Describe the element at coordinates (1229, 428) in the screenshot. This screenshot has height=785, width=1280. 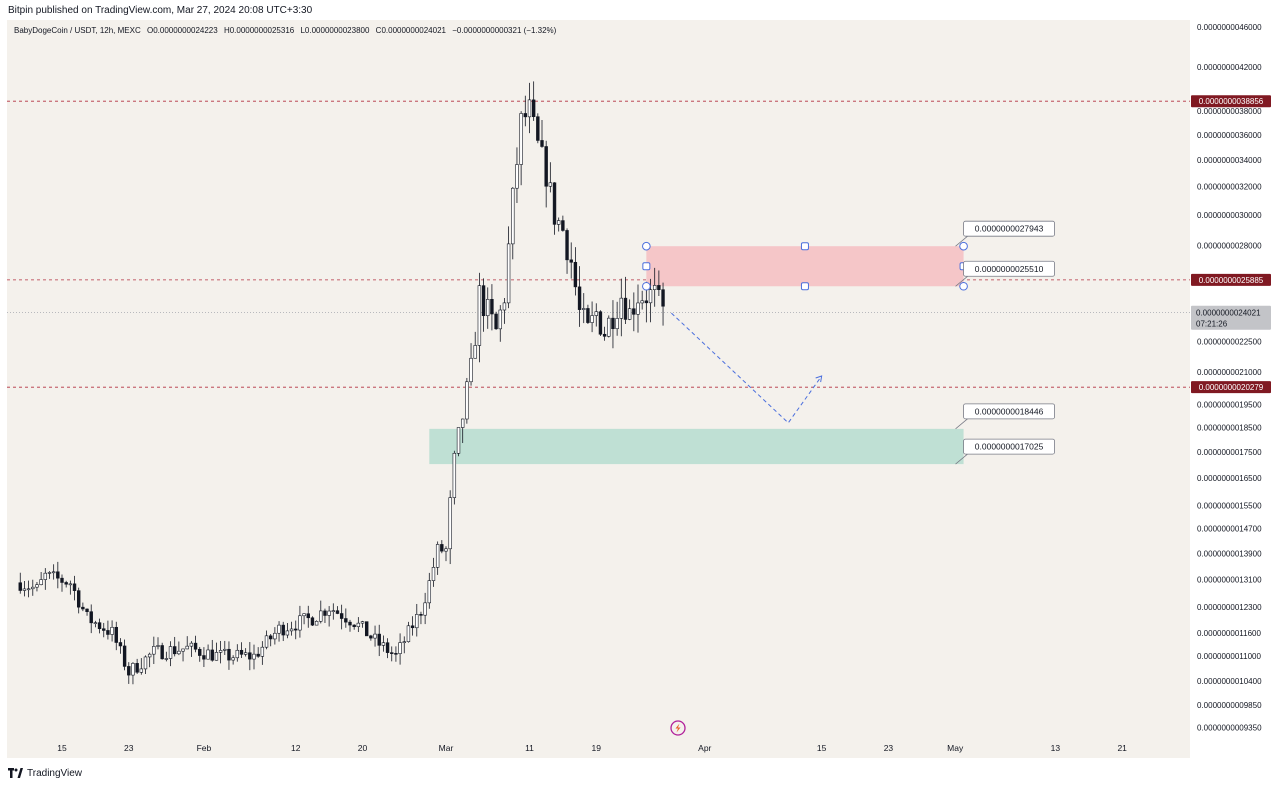
I see `price-tick-label: 0.0000000018500` at that location.